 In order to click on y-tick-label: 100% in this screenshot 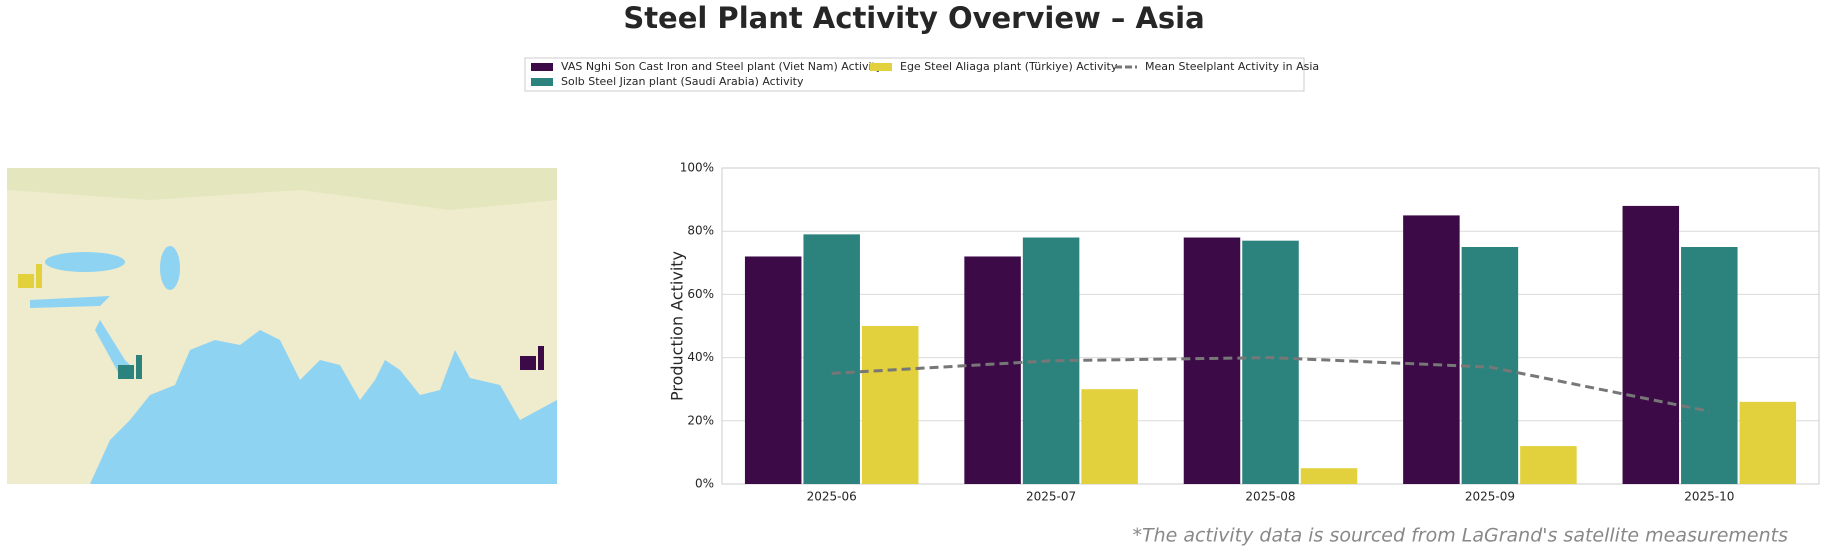, I will do `click(697, 168)`.